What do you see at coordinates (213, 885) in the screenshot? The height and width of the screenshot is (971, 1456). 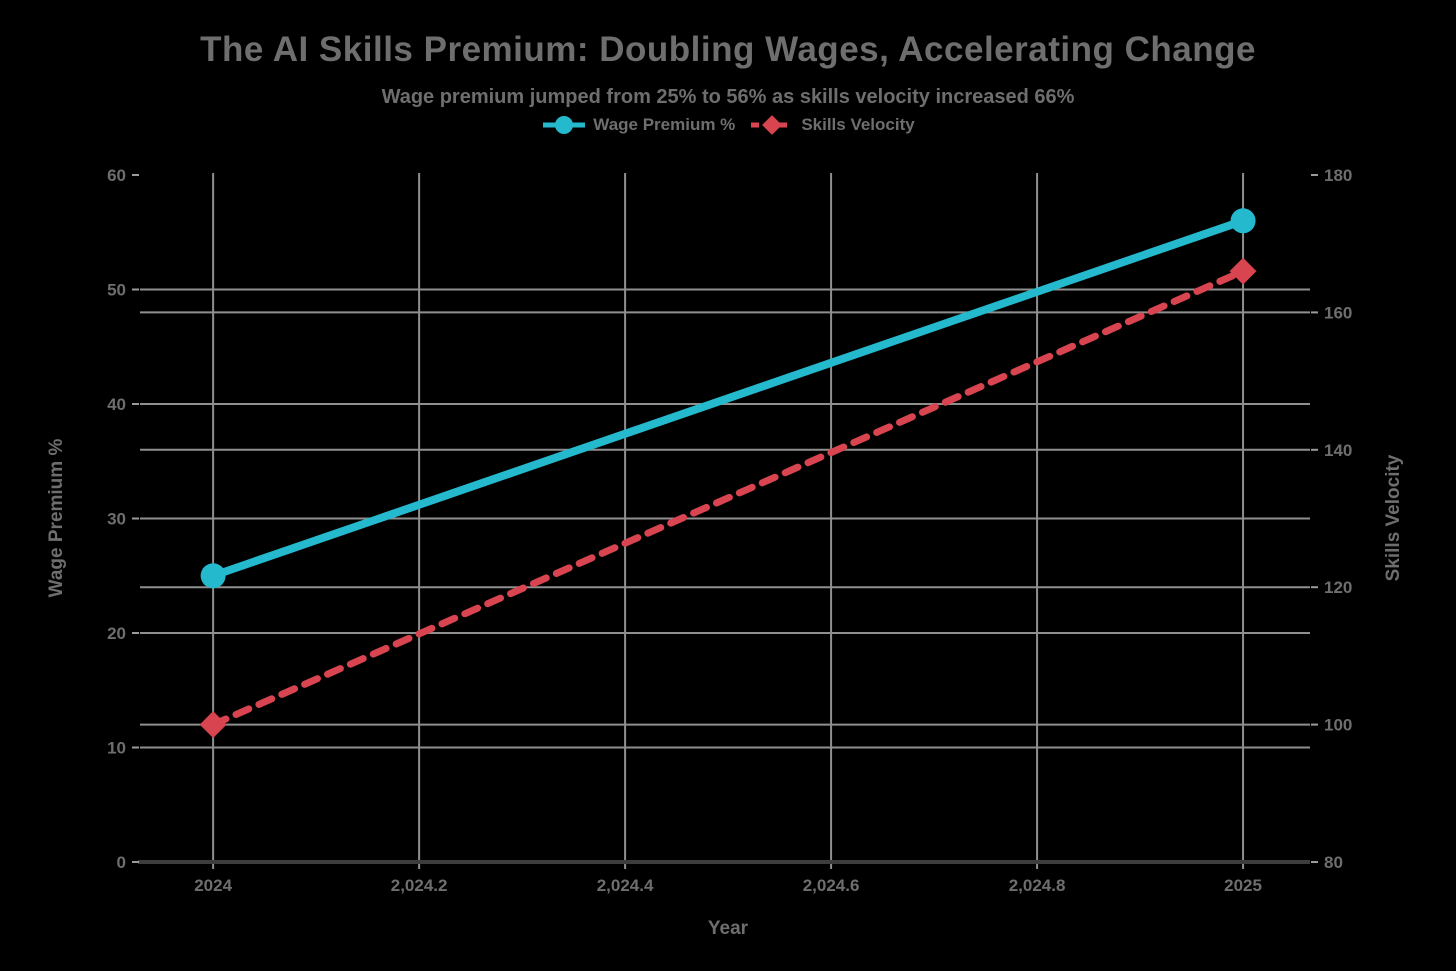 I see `x-tick-label: 2024` at bounding box center [213, 885].